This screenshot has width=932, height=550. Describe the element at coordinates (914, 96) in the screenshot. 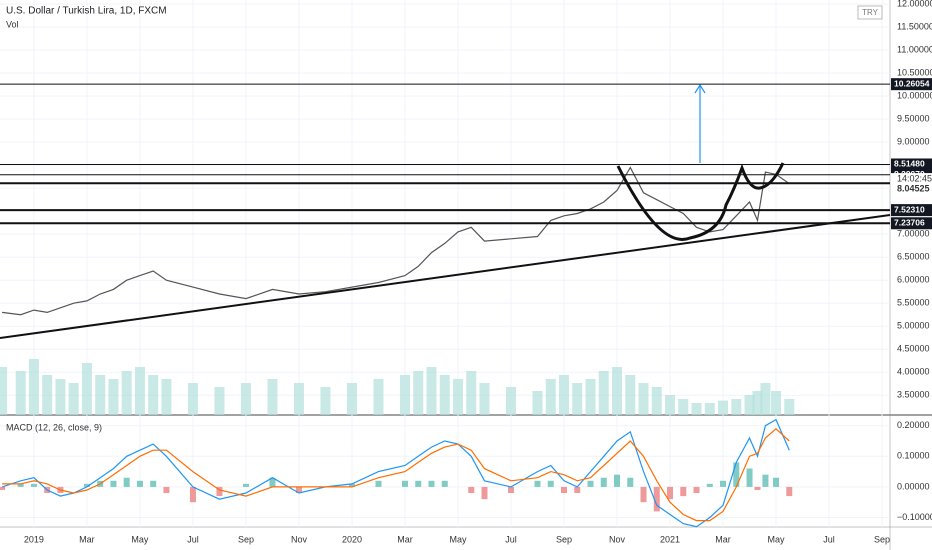

I see `y-tick-label: 10.00000` at that location.